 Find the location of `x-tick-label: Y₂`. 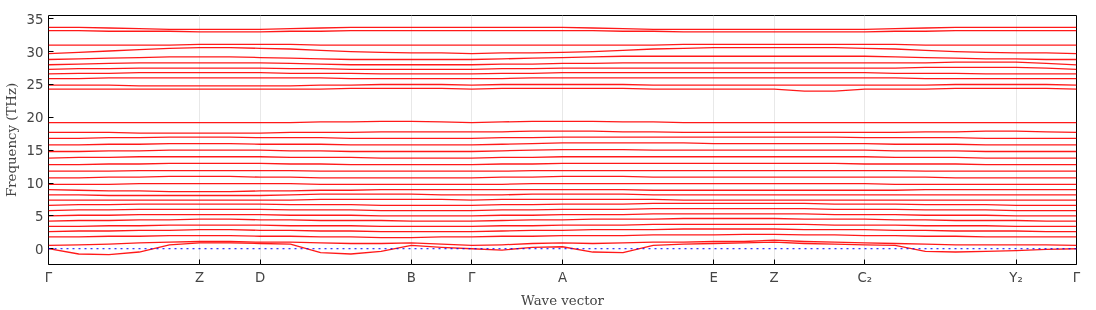

x-tick-label: Y₂ is located at coordinates (1015, 277).